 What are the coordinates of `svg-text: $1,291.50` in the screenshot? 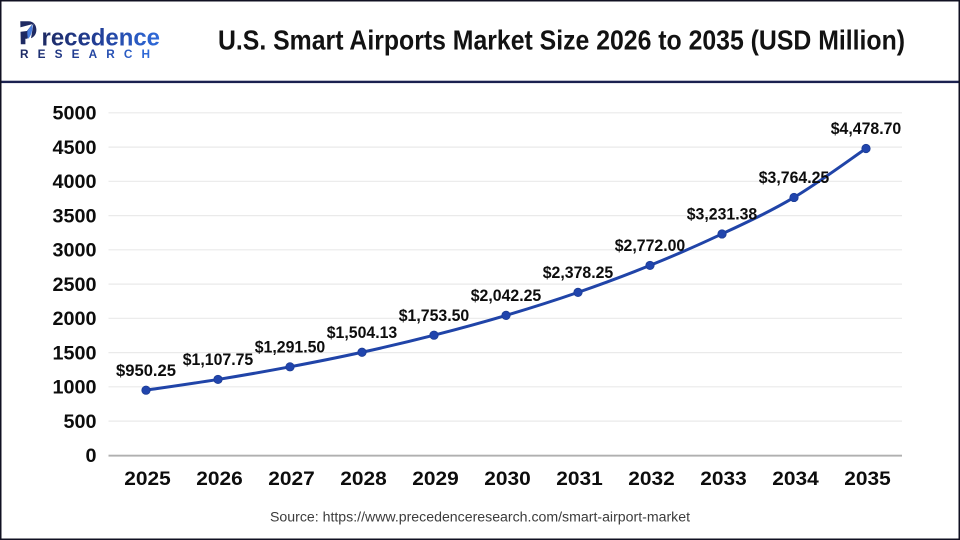 It's located at (290, 347).